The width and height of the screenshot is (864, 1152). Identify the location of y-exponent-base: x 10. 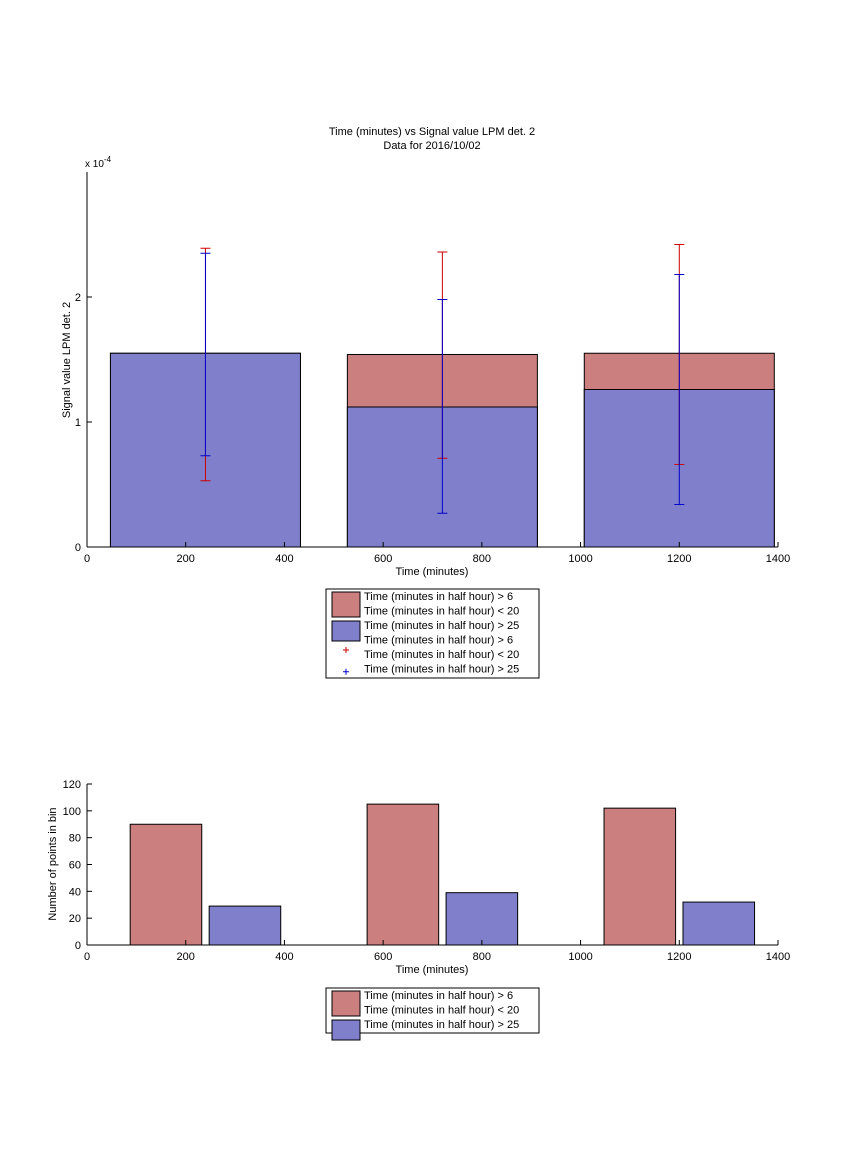
(94, 164).